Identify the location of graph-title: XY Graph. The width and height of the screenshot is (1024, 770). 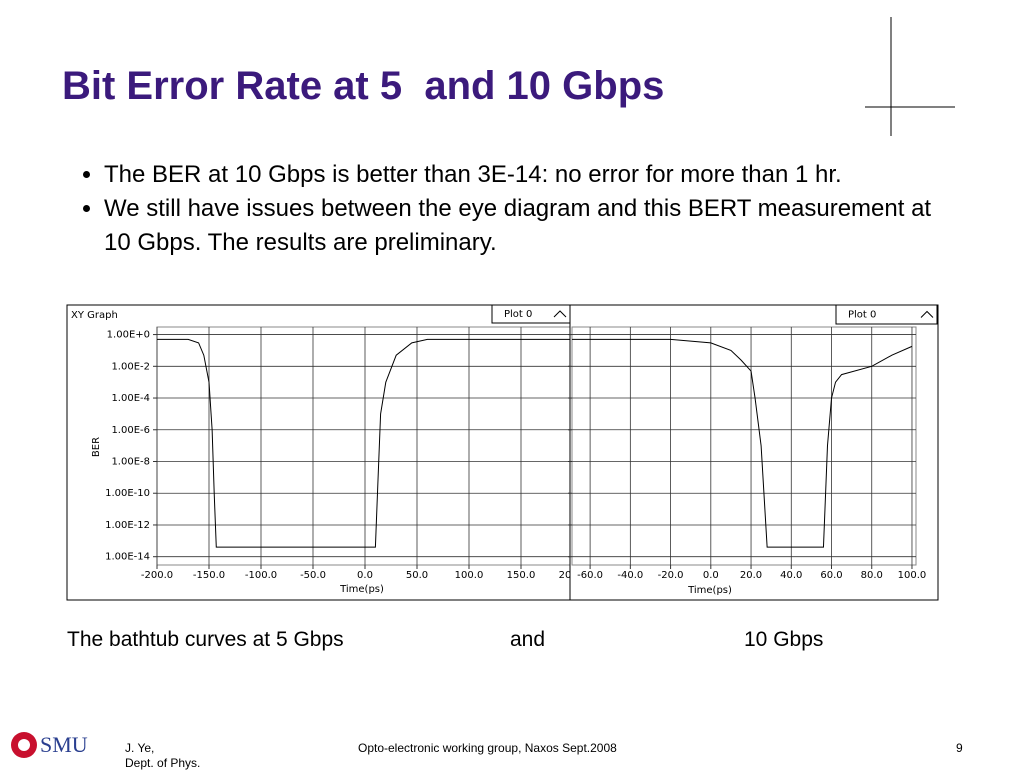
(94, 315).